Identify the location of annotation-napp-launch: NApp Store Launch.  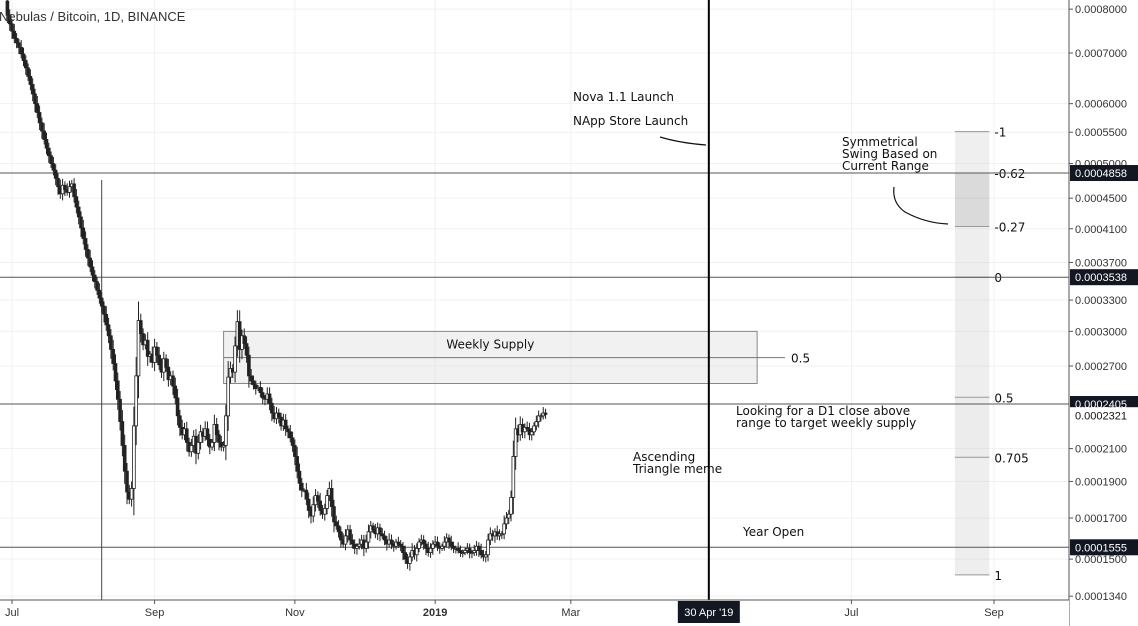
(630, 121).